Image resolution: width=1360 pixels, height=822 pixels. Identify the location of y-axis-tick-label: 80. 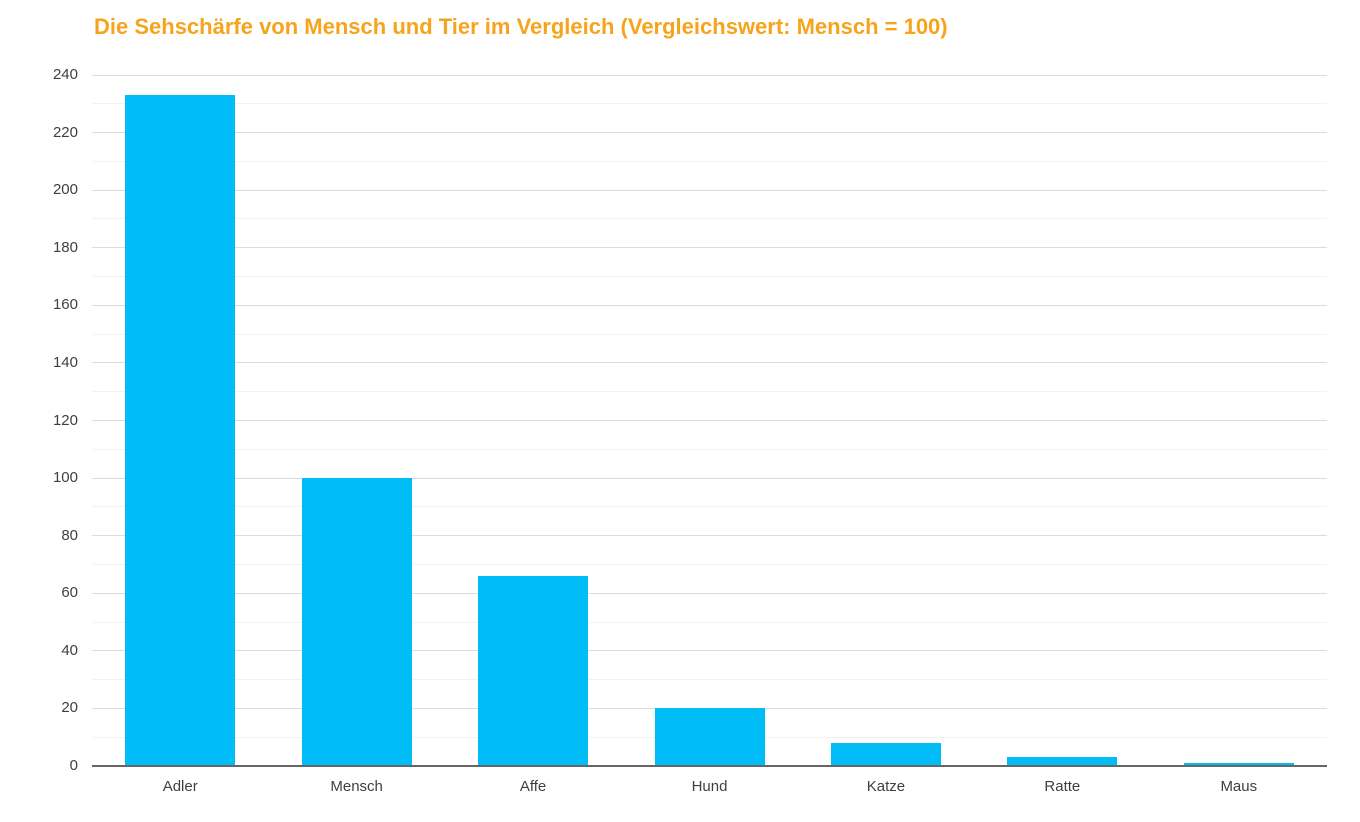
(69, 535).